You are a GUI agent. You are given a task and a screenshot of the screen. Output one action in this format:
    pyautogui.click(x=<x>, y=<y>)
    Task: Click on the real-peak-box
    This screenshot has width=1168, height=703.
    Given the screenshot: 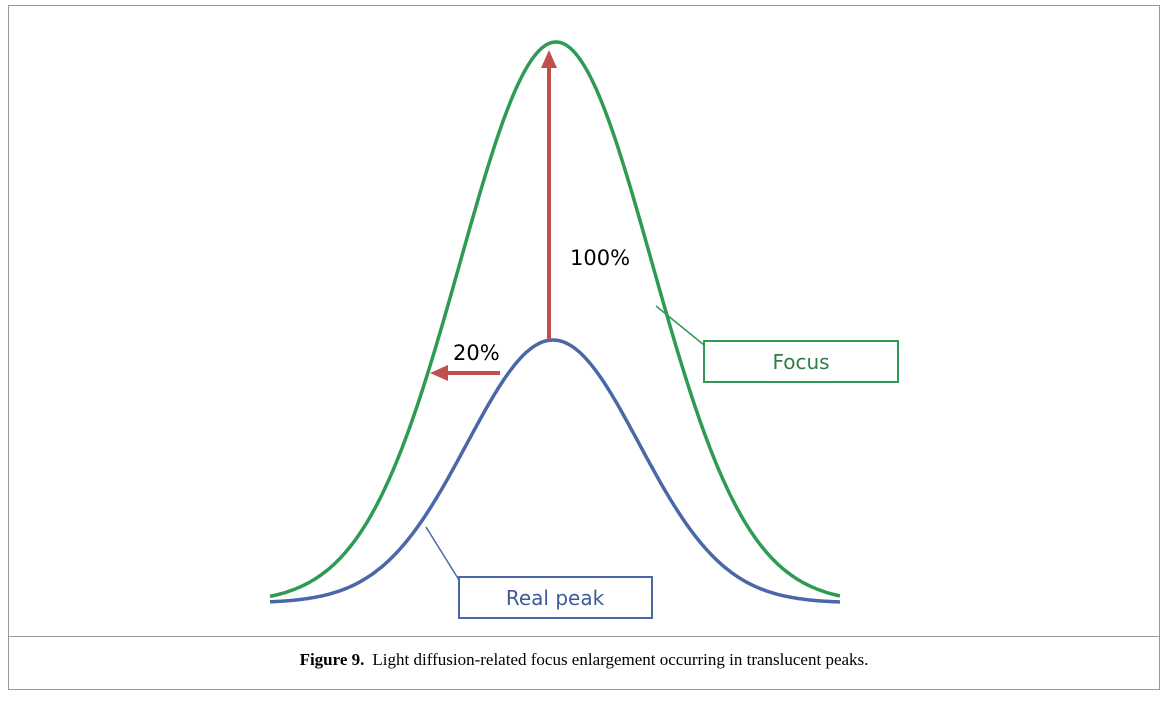 What is the action you would take?
    pyautogui.click(x=555, y=597)
    